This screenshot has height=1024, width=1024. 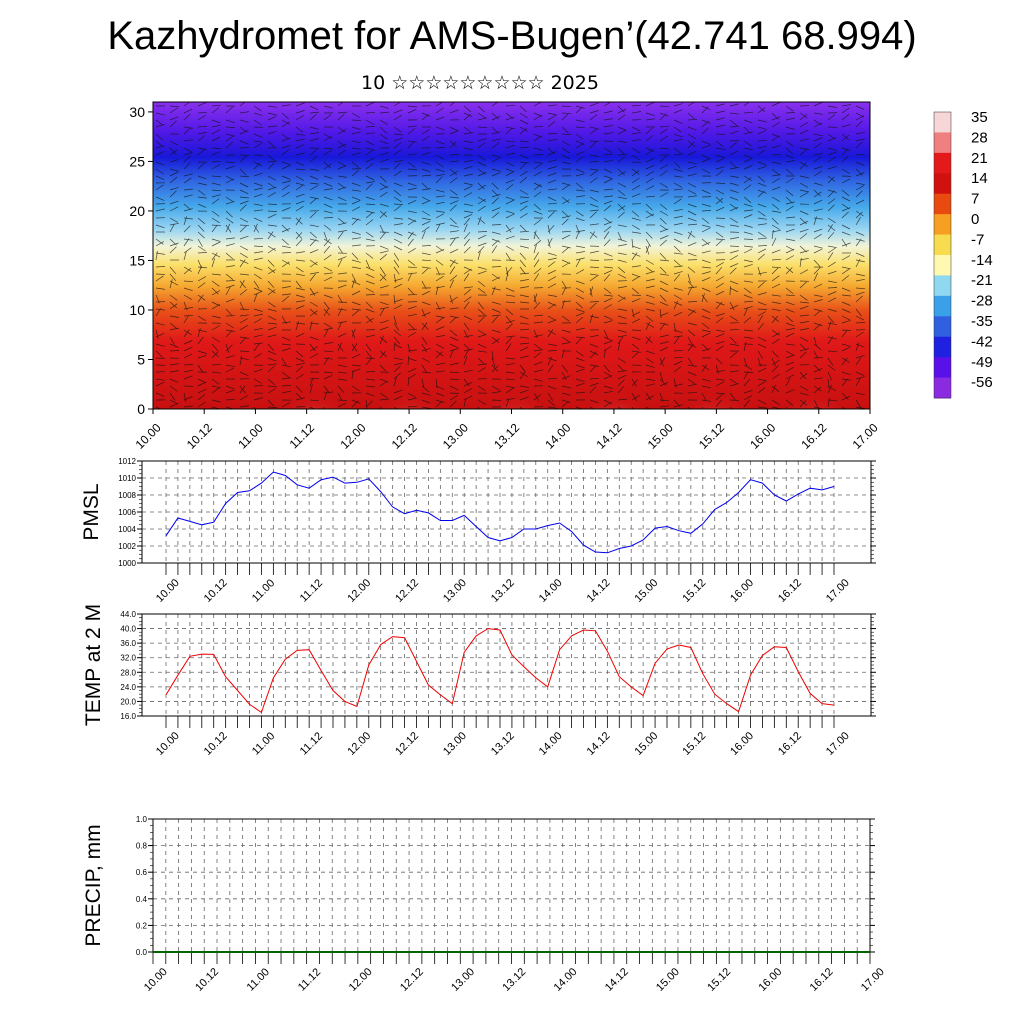 What do you see at coordinates (942, 163) in the screenshot?
I see `colorbar-swatch` at bounding box center [942, 163].